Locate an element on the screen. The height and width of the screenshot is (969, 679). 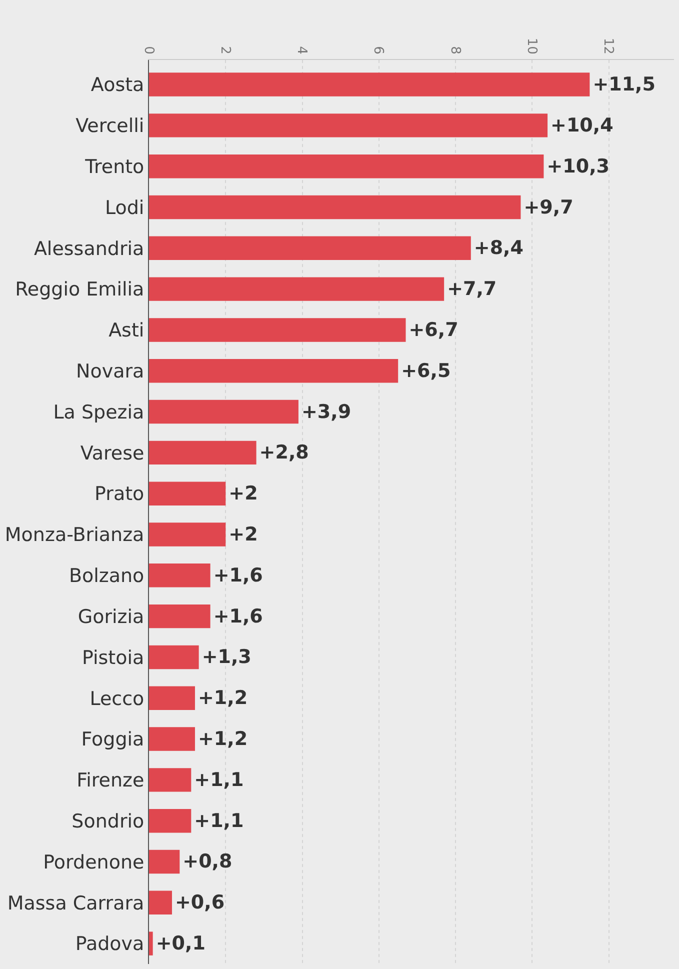
y-tick-label: Monza-Brianza is located at coordinates (74, 535).